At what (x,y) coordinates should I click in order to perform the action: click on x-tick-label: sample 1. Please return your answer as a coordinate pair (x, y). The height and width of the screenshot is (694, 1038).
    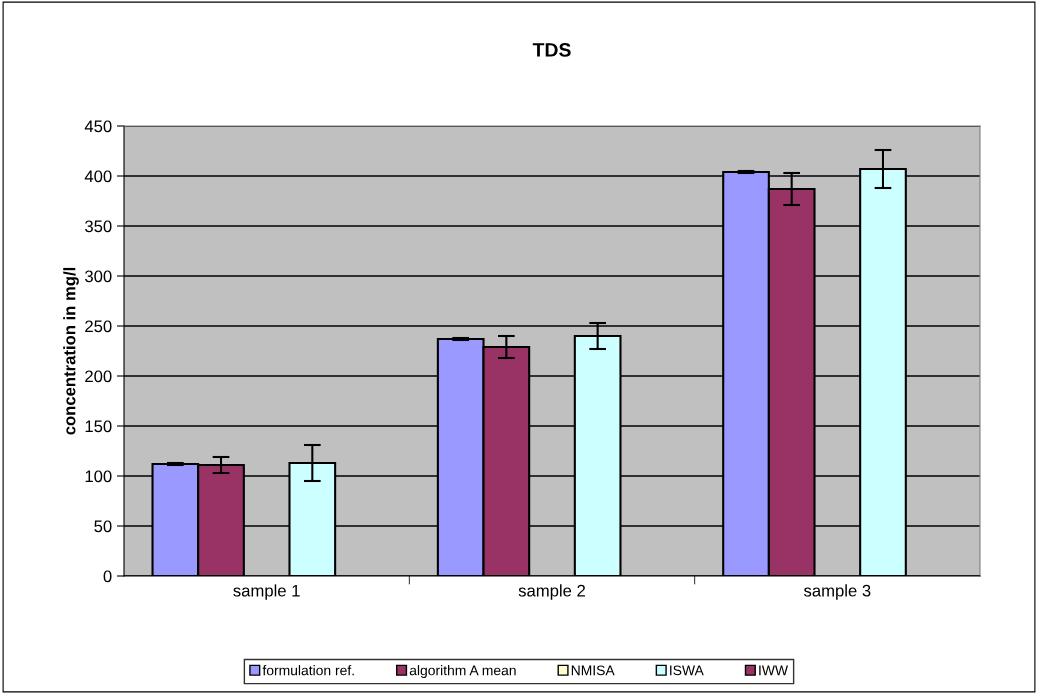
    Looking at the image, I should click on (266, 592).